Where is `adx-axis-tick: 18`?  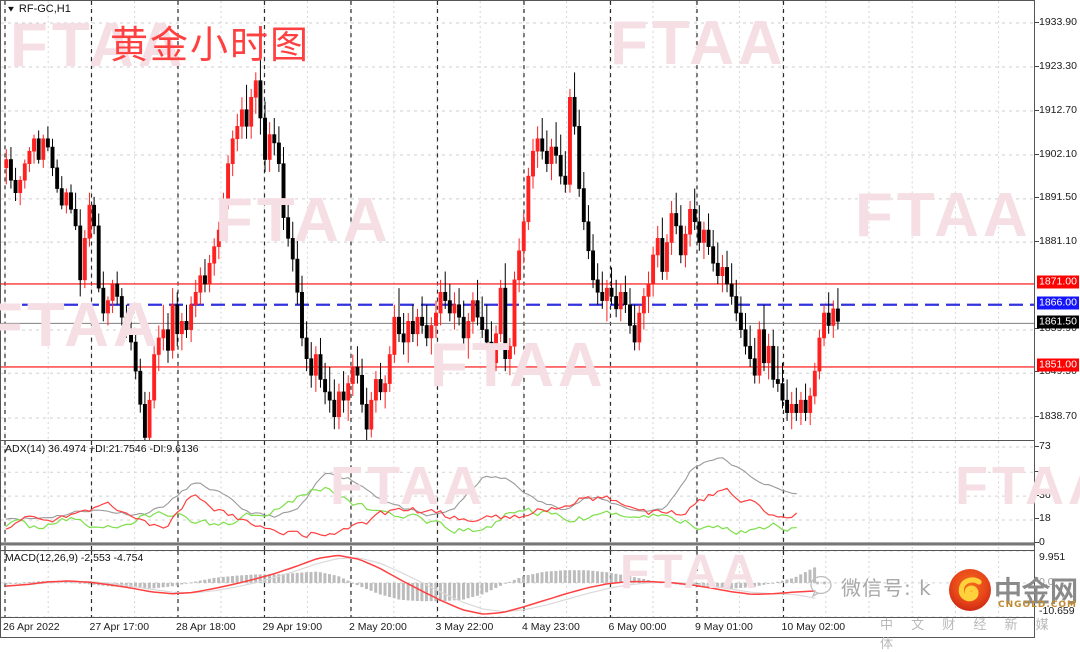
adx-axis-tick: 18 is located at coordinates (1045, 518).